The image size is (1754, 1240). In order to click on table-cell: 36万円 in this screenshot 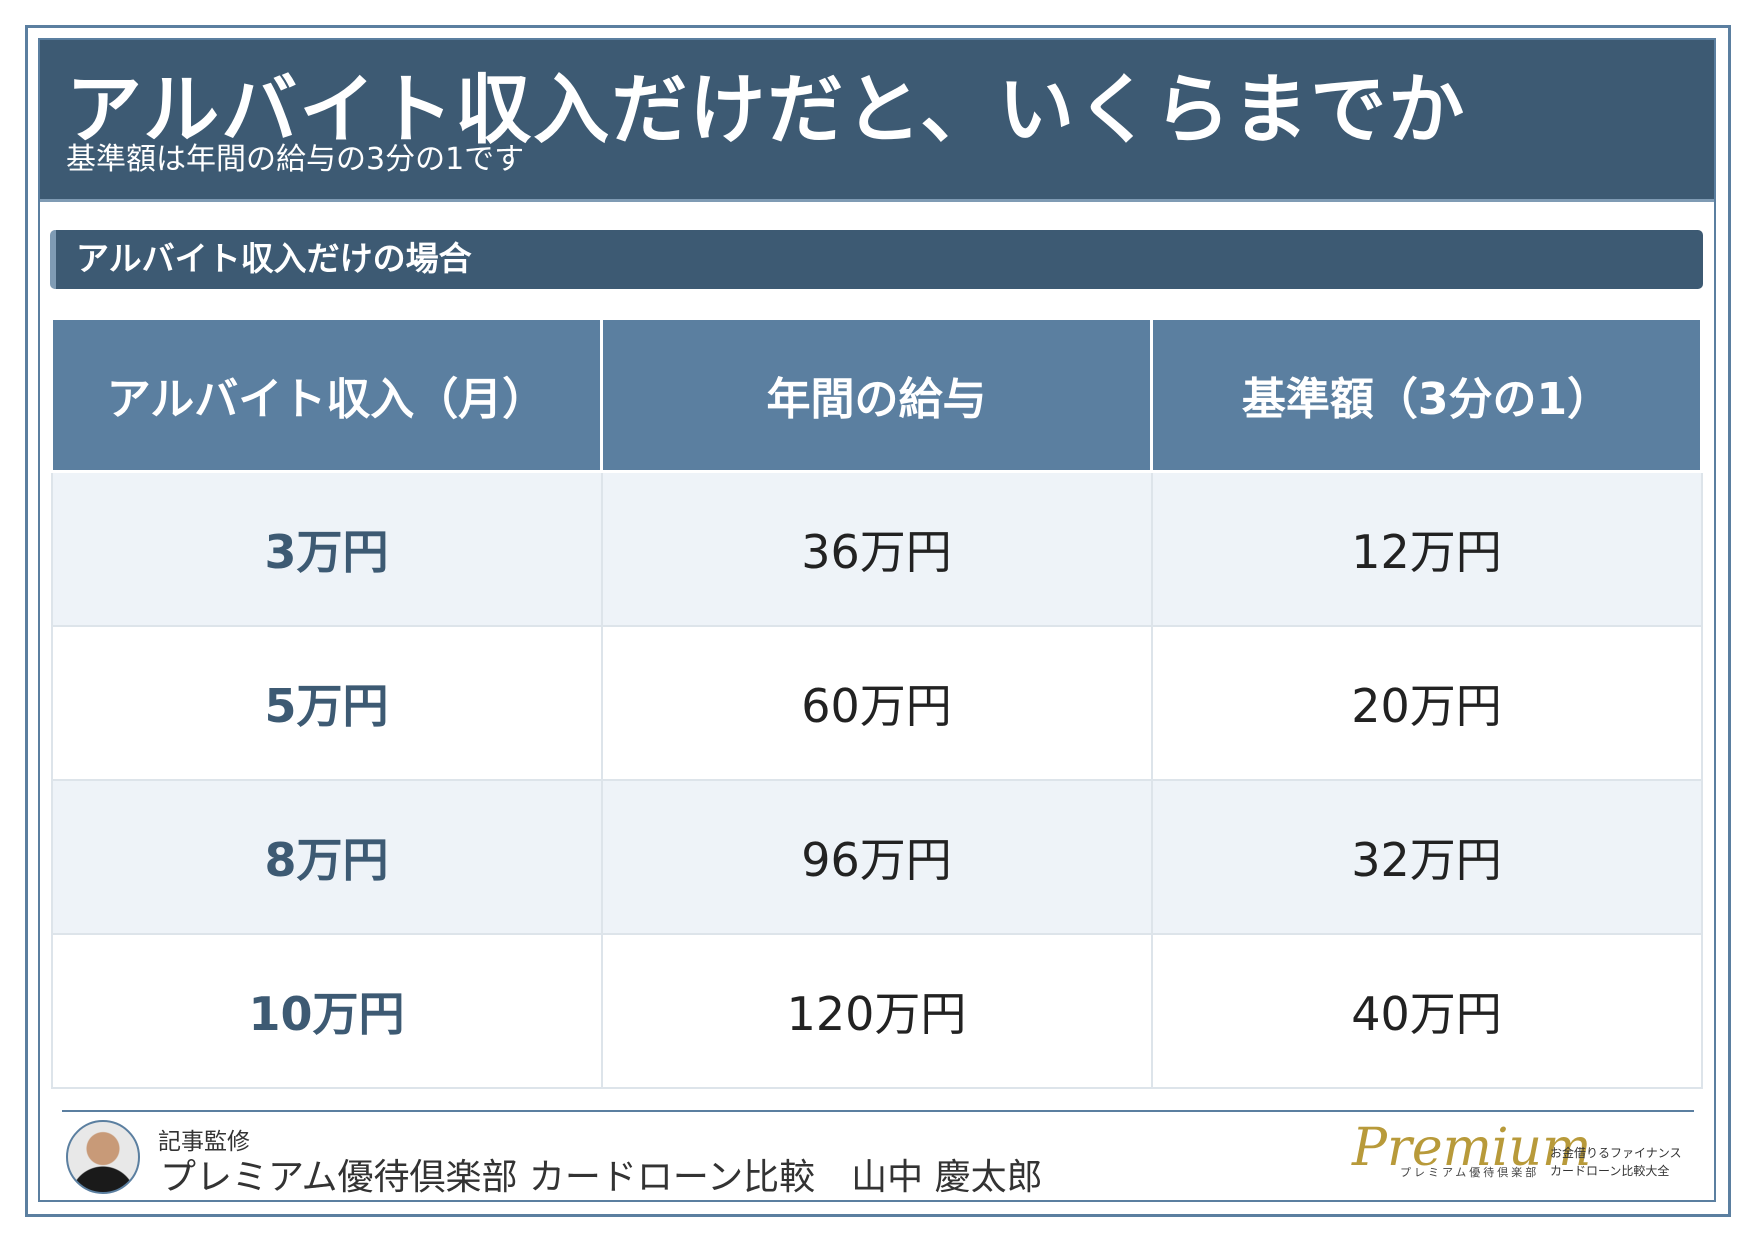, I will do `click(876, 548)`.